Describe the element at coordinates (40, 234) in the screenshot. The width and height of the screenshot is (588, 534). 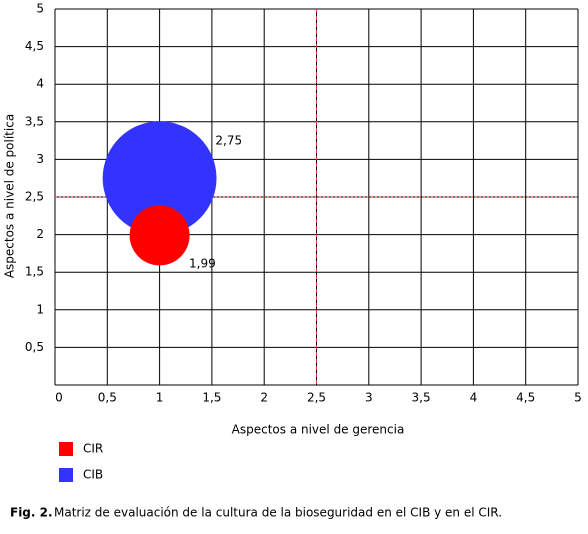
I see `y-tick-label: 2` at that location.